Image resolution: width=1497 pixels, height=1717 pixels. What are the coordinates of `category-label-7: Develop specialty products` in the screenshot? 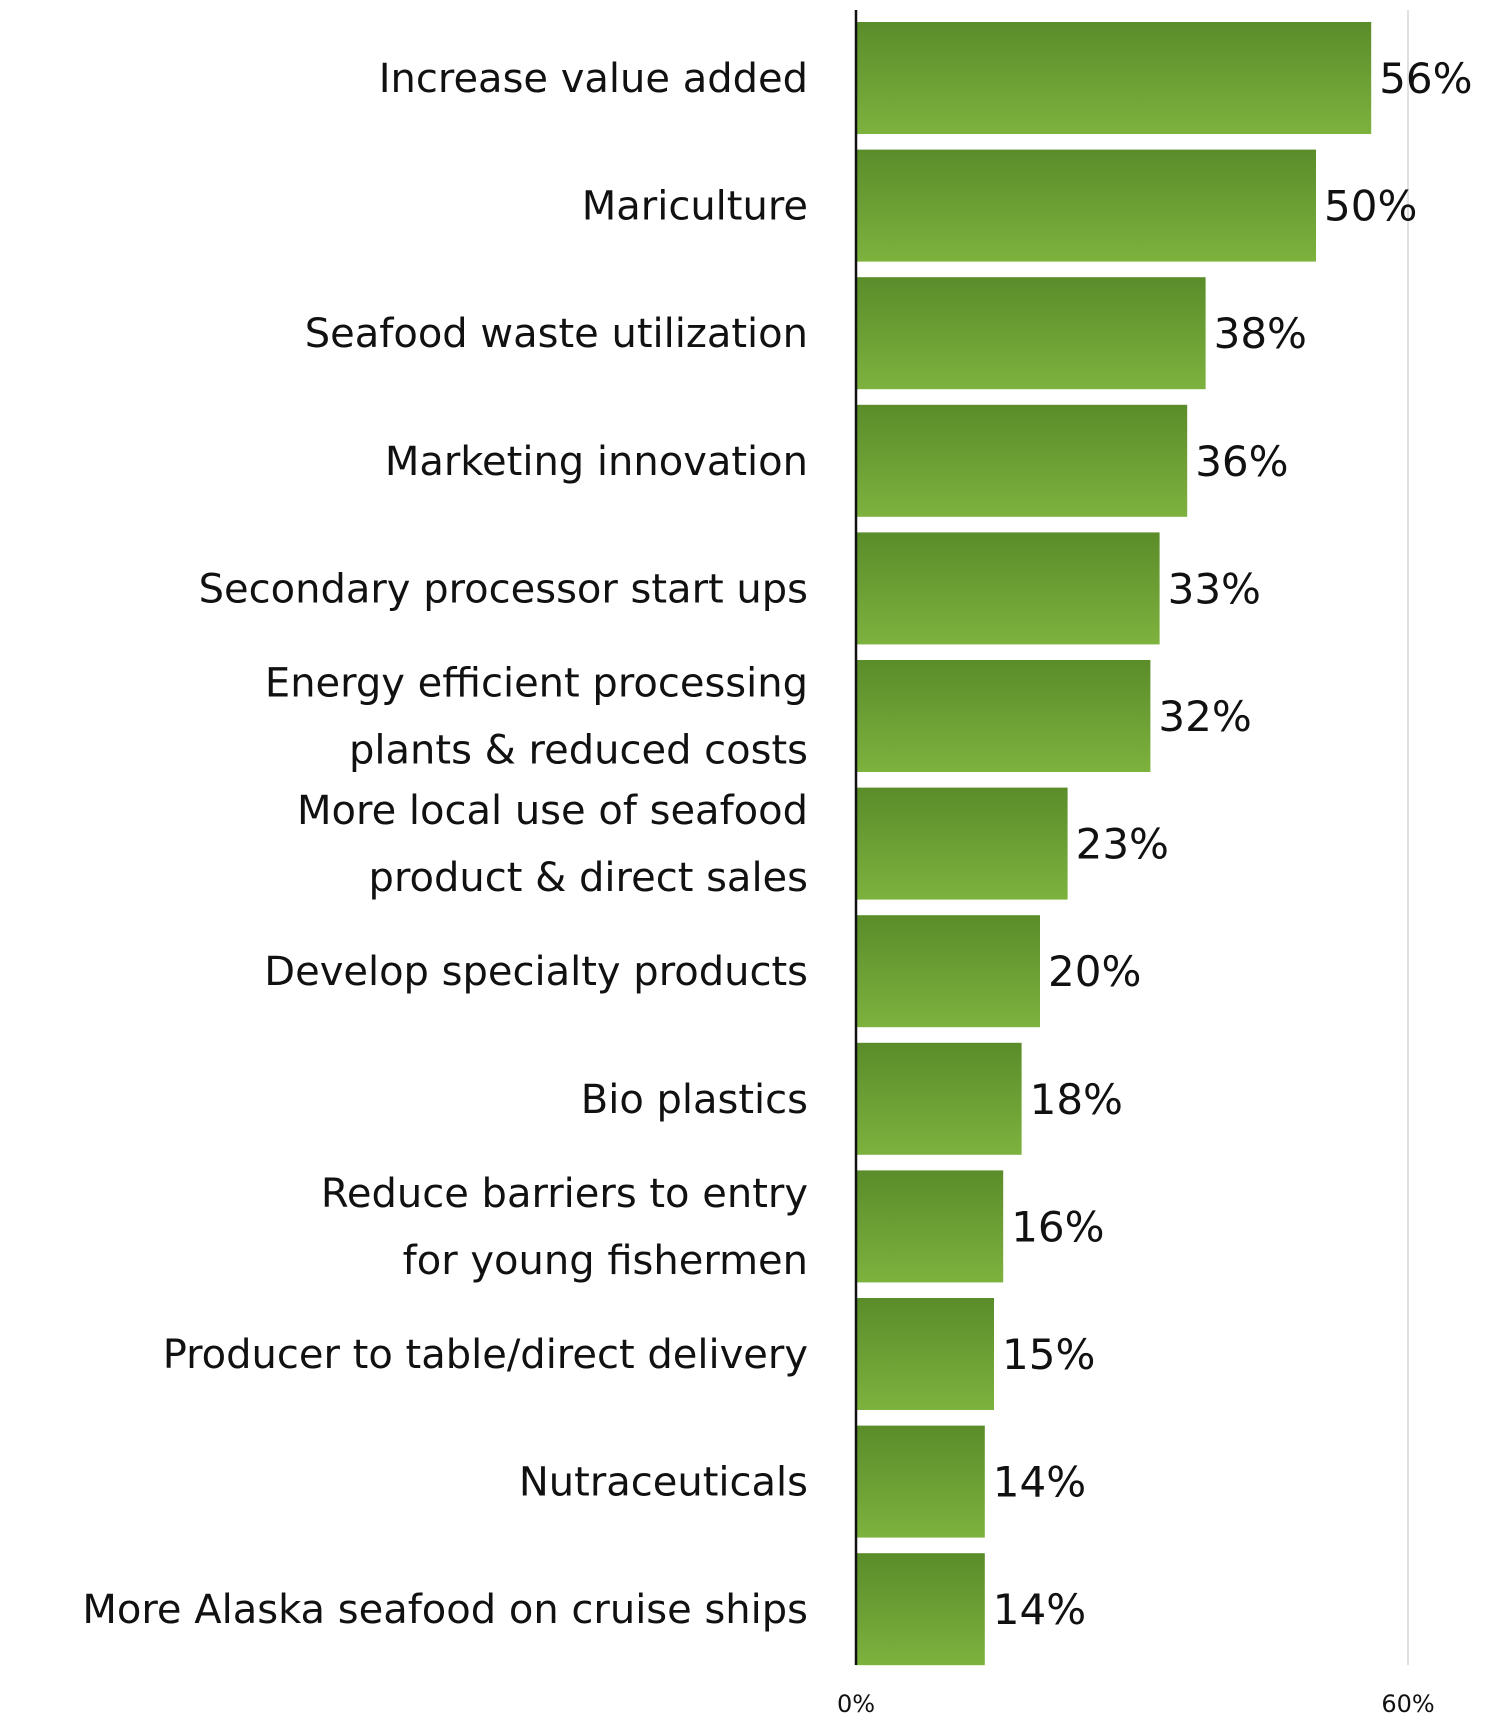 It's located at (536, 972).